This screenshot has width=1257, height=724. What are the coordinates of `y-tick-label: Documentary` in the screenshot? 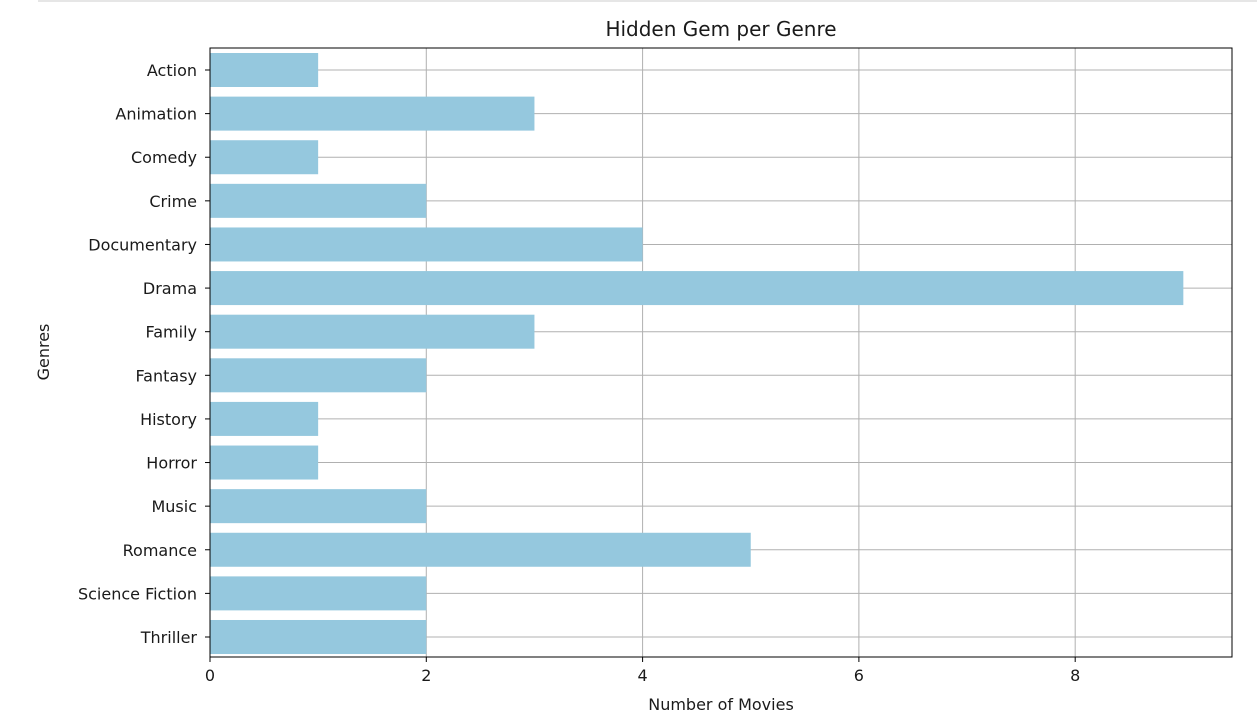 It's located at (142, 244).